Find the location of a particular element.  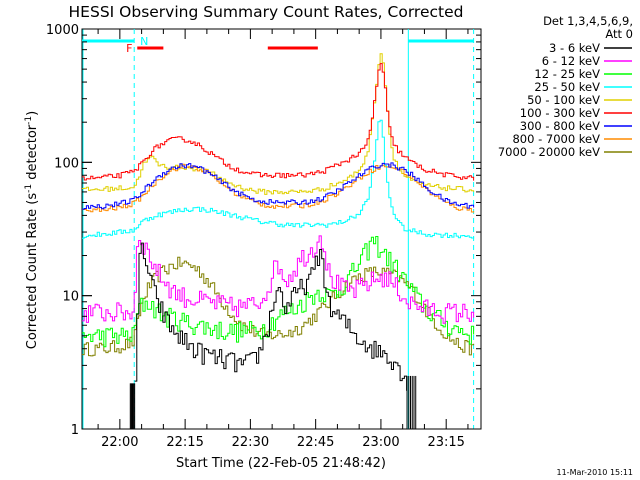

legend-entry-label: 7000 - 20000 keV is located at coordinates (549, 152).